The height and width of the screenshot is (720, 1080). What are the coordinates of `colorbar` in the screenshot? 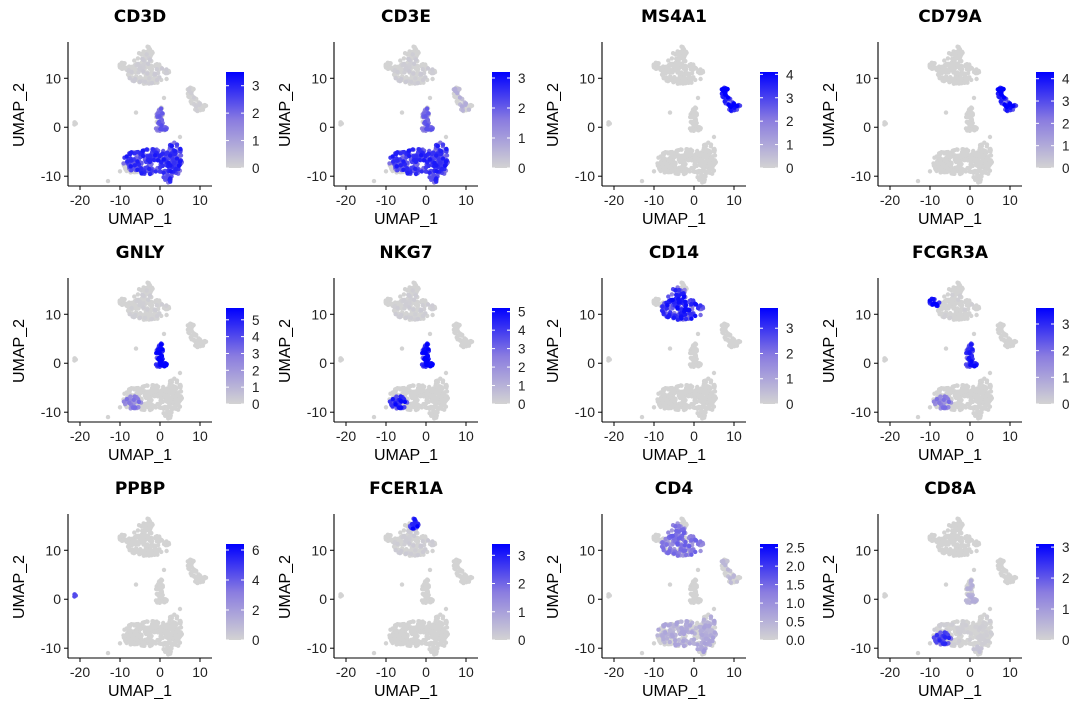 It's located at (1045, 120).